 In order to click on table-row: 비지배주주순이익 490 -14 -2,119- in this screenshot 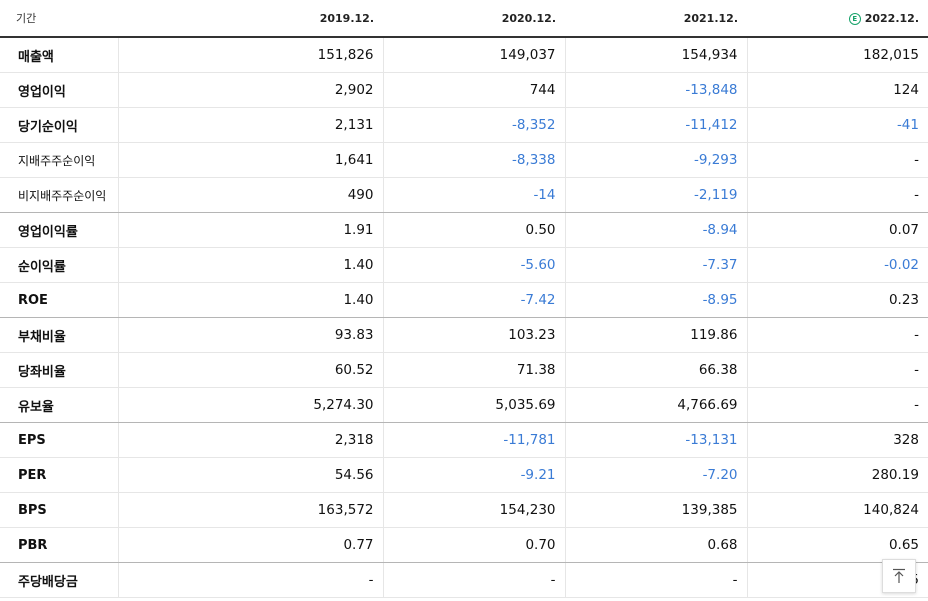, I will do `click(464, 195)`.